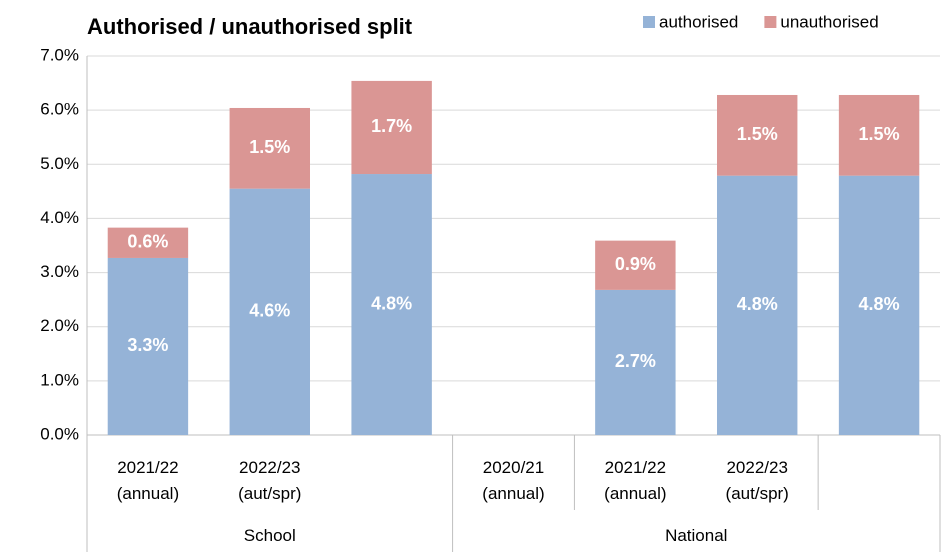 The height and width of the screenshot is (552, 946). What do you see at coordinates (250, 26) in the screenshot?
I see `chart-title: Authorised / unauthorised split` at bounding box center [250, 26].